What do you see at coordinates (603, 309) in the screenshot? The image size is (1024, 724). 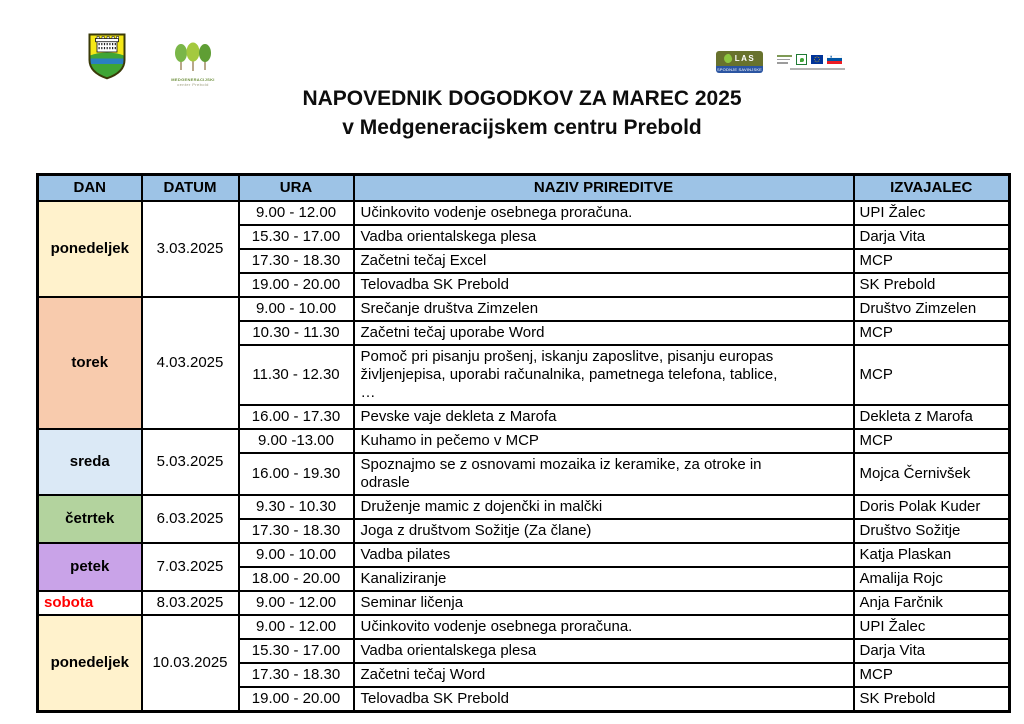 I see `name-cell: Srečanje društva Zimzelen` at bounding box center [603, 309].